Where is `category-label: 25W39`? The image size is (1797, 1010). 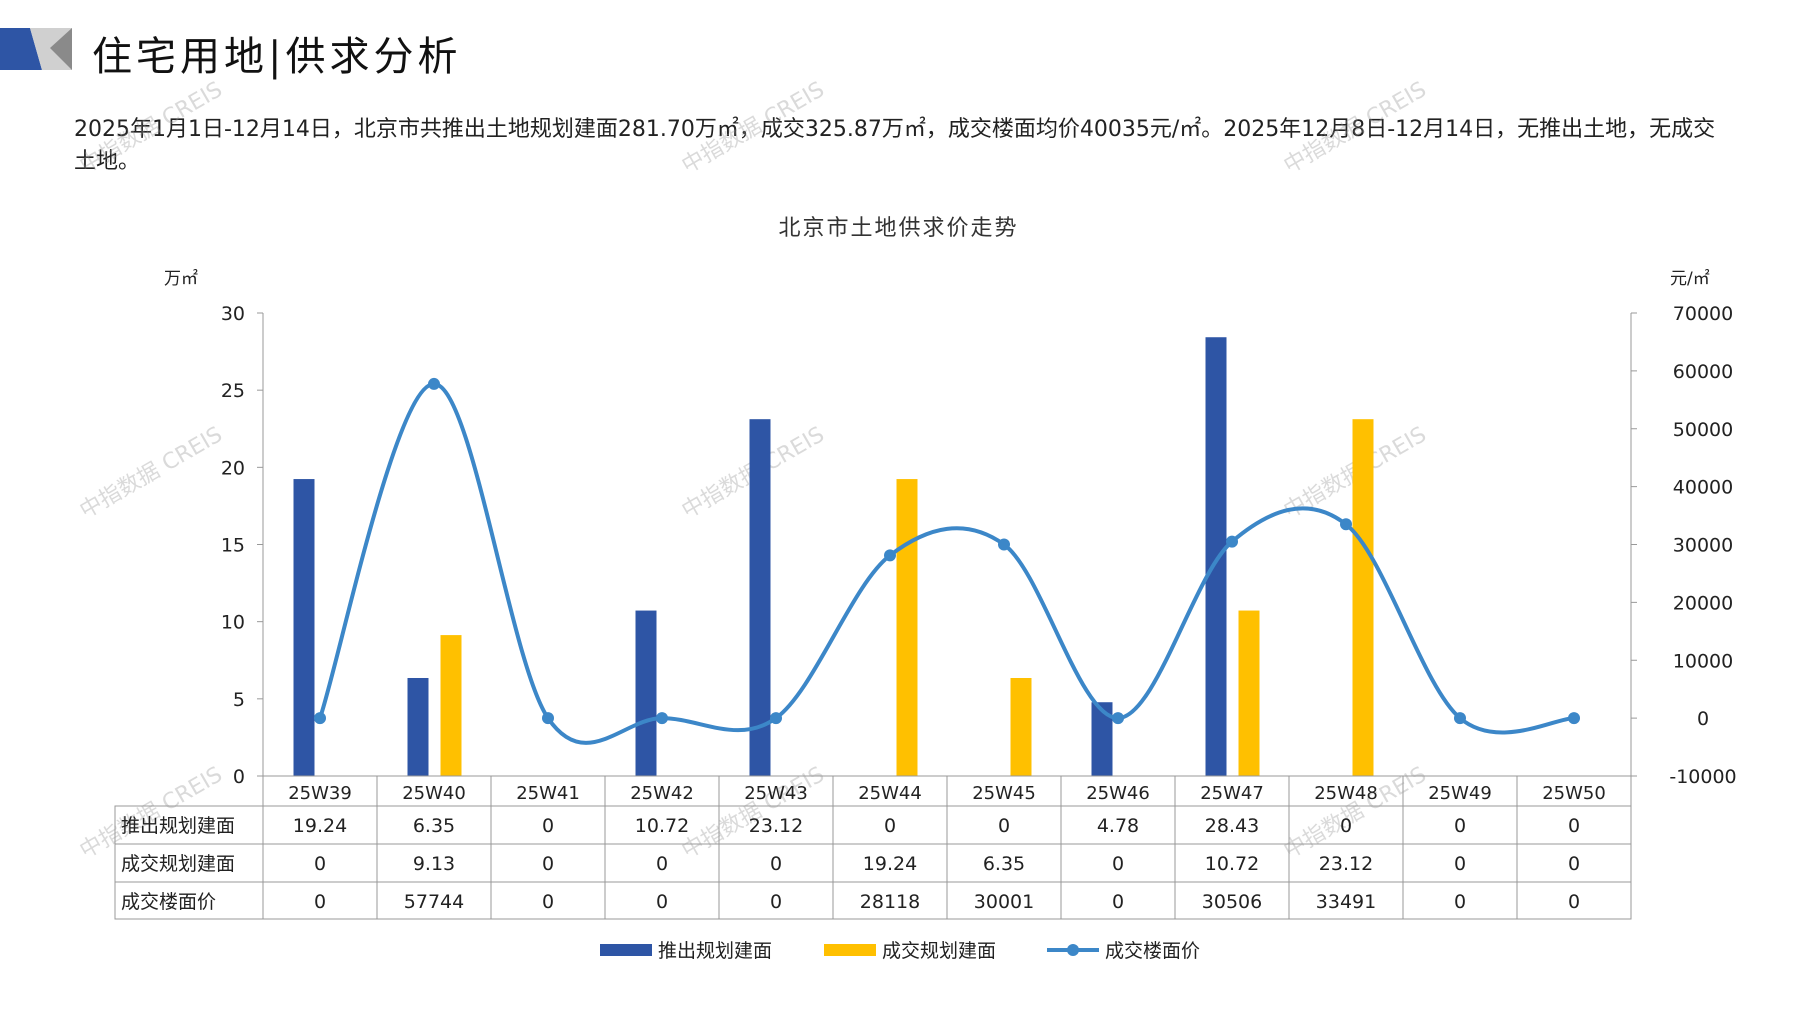
category-label: 25W39 is located at coordinates (320, 793).